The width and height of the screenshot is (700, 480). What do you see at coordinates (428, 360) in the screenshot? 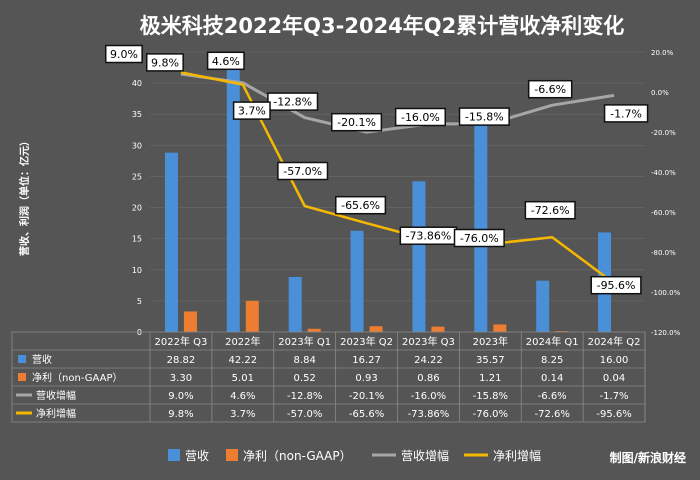
I see `table-cell: 24.22` at bounding box center [428, 360].